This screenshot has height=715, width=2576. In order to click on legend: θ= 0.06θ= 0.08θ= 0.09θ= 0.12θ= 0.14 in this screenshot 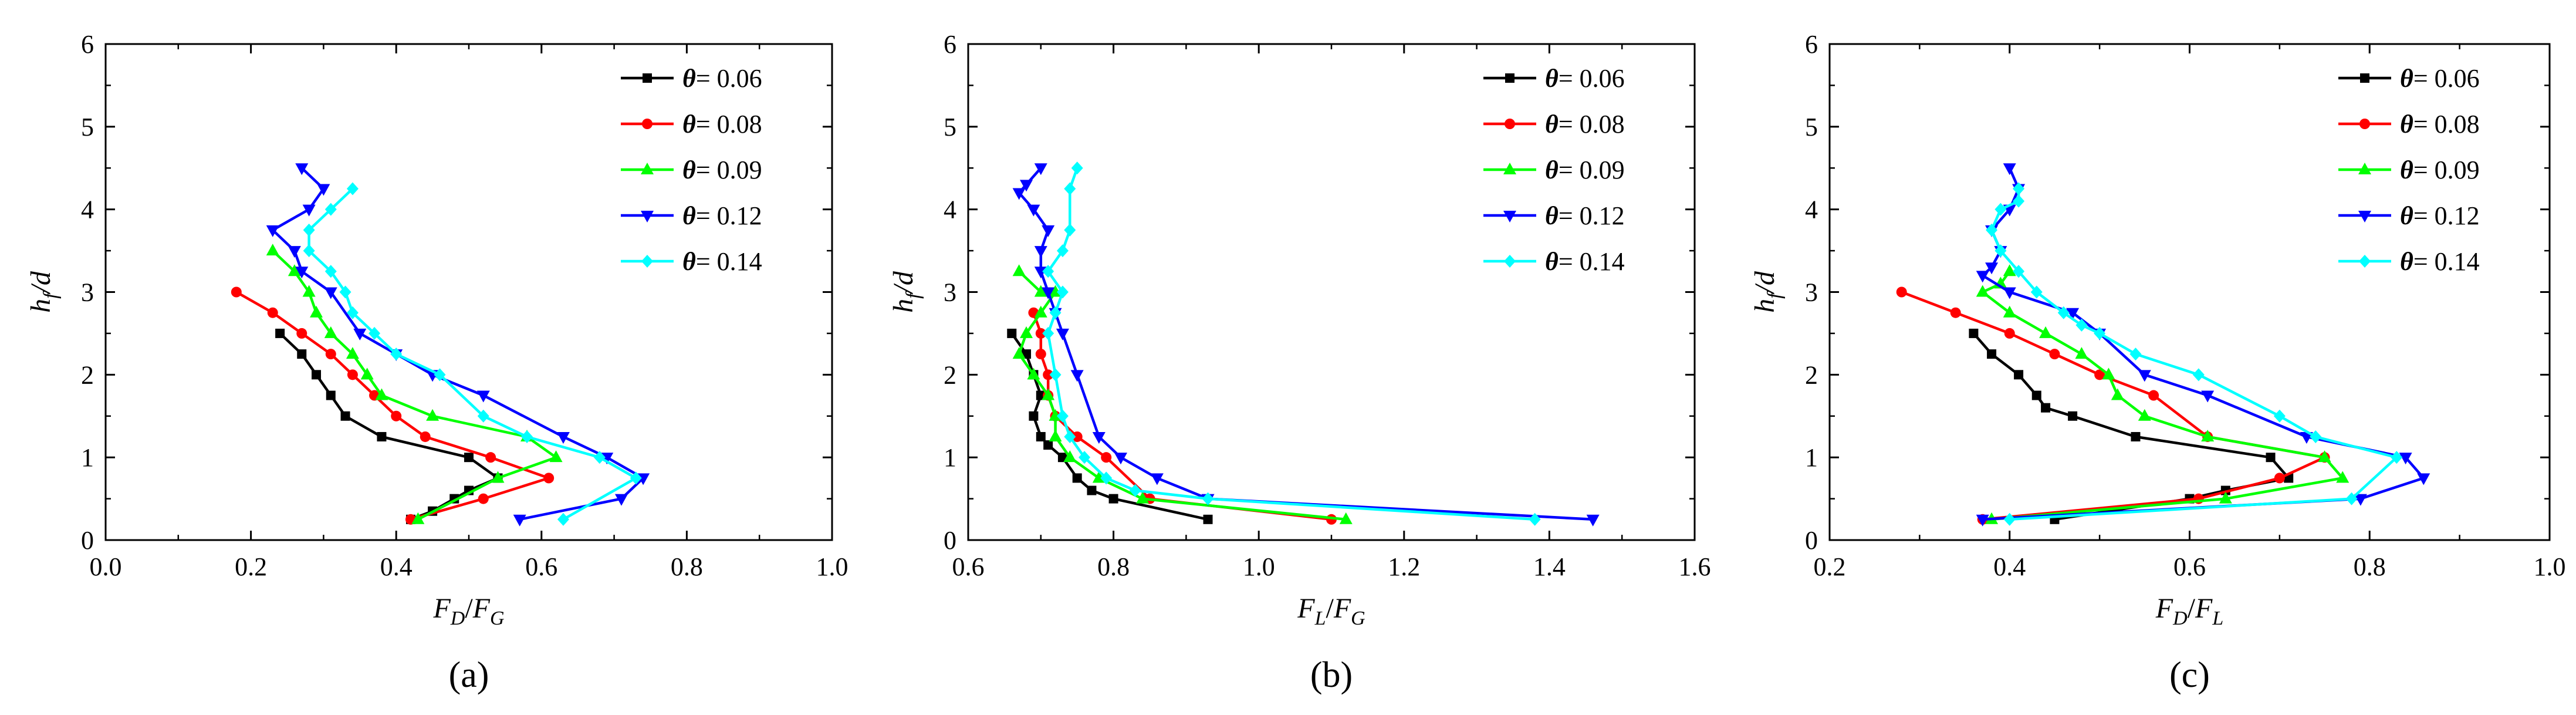, I will do `click(691, 170)`.